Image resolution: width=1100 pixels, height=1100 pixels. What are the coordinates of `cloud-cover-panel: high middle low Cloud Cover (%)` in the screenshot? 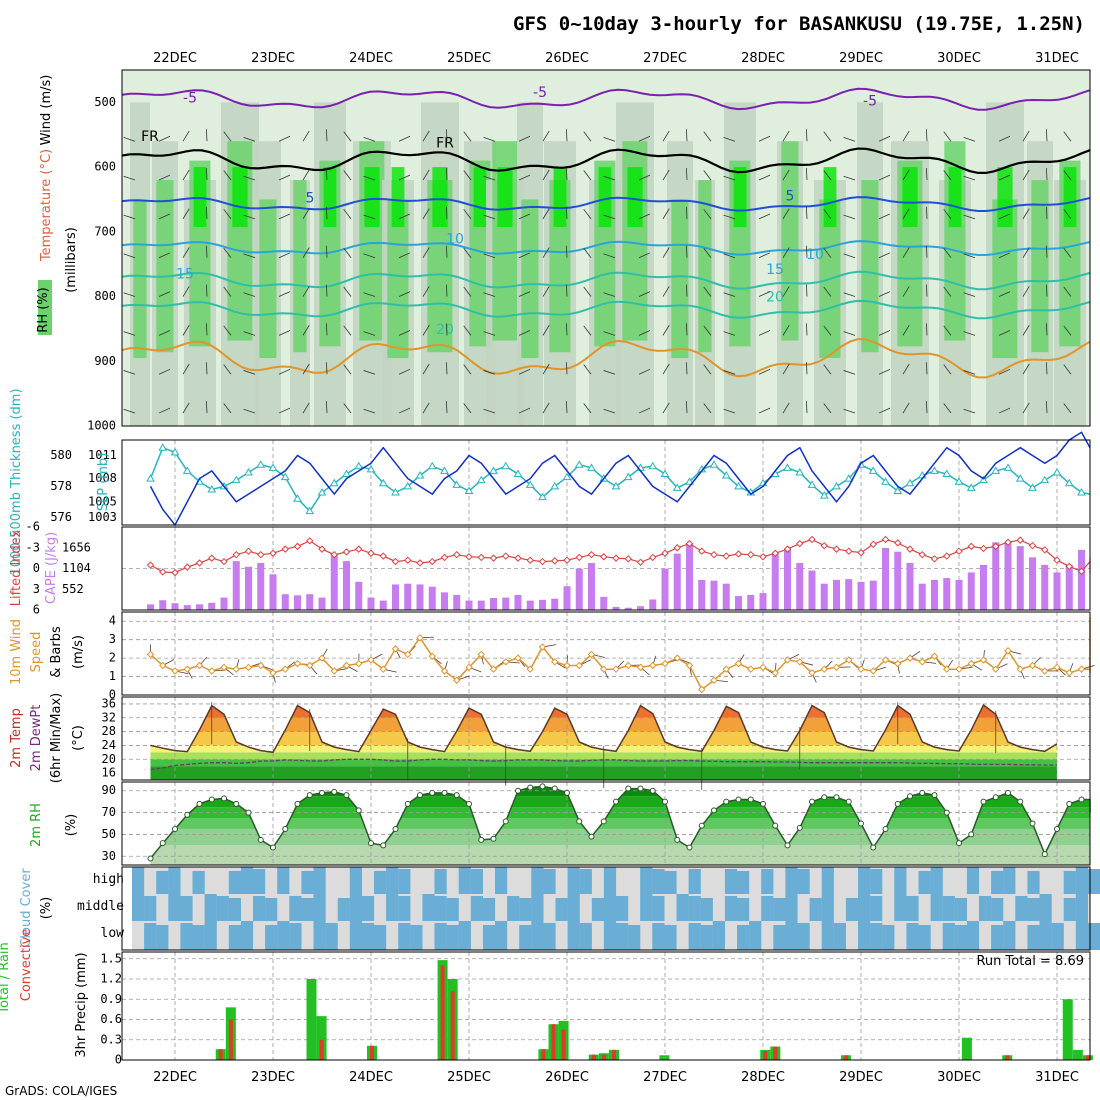 It's located at (559, 908).